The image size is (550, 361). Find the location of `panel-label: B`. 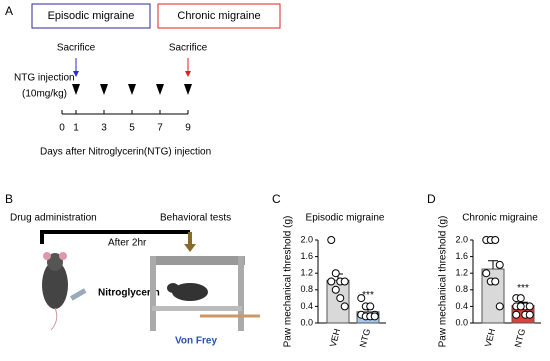

panel-label: B is located at coordinates (9, 199).